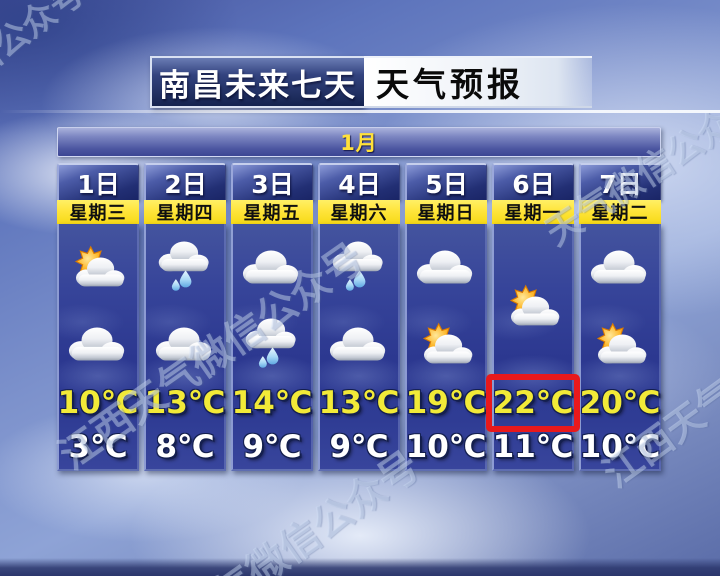  I want to click on day-column-2: 2日 星期四 13℃ 8℃, so click(185, 317).